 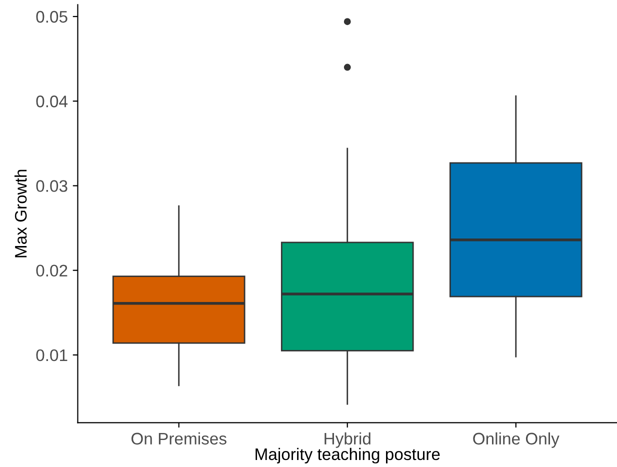 What do you see at coordinates (52, 102) in the screenshot?
I see `y-tick-label: 0.04` at bounding box center [52, 102].